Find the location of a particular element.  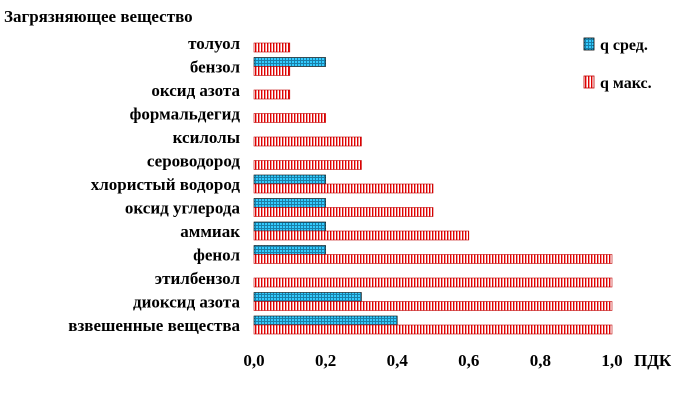

legend-label-max: q макс. is located at coordinates (626, 83).